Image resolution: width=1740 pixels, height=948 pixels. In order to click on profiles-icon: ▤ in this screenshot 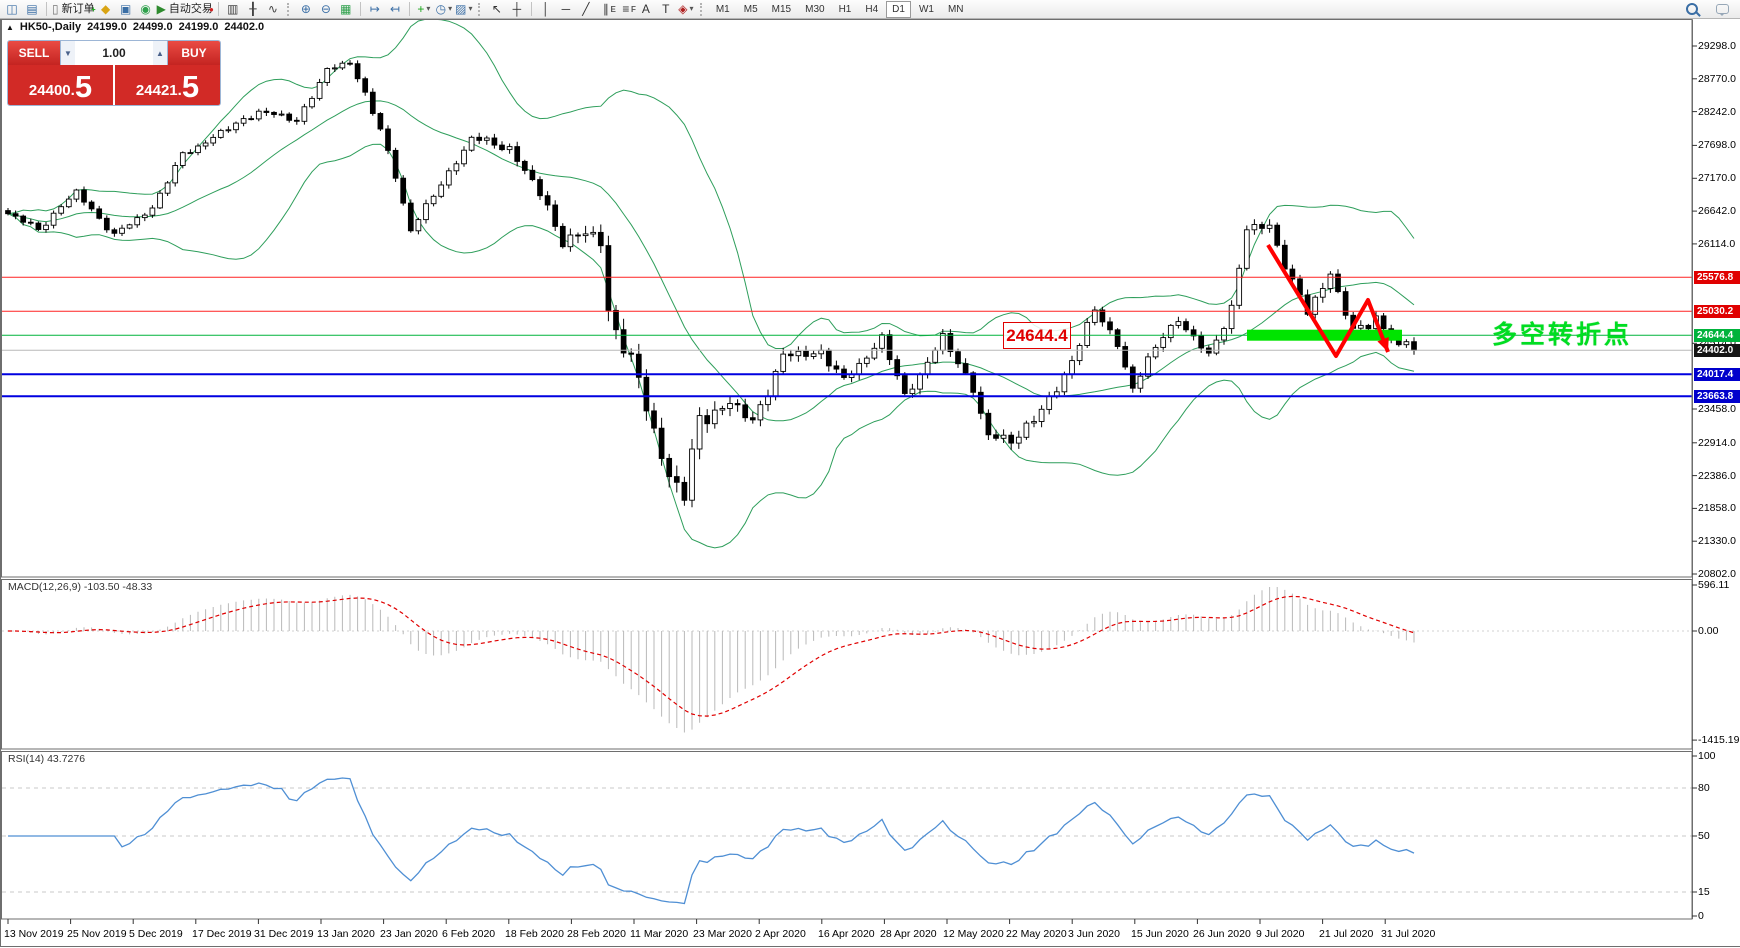, I will do `click(32, 9)`.